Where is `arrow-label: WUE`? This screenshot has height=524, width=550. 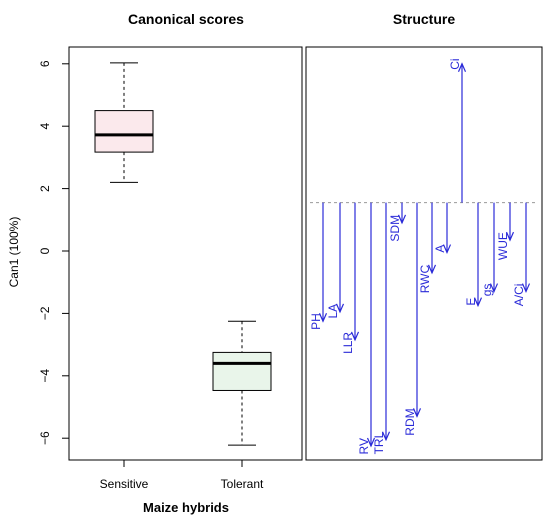
arrow-label: WUE is located at coordinates (503, 246).